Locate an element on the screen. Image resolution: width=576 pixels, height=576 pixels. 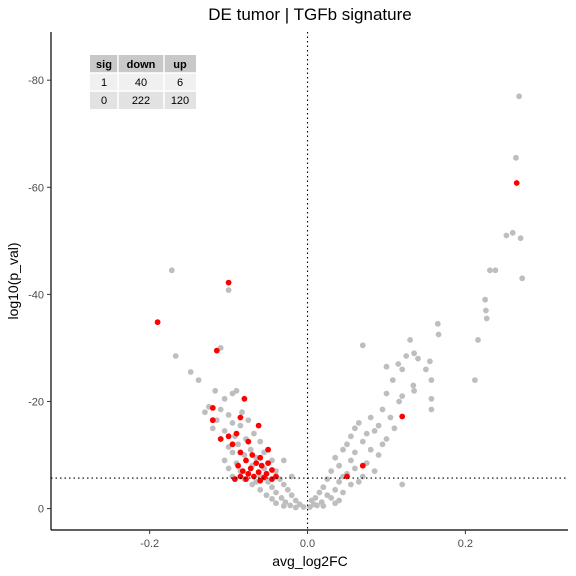
table-cell-0-0: 1 is located at coordinates (104, 83).